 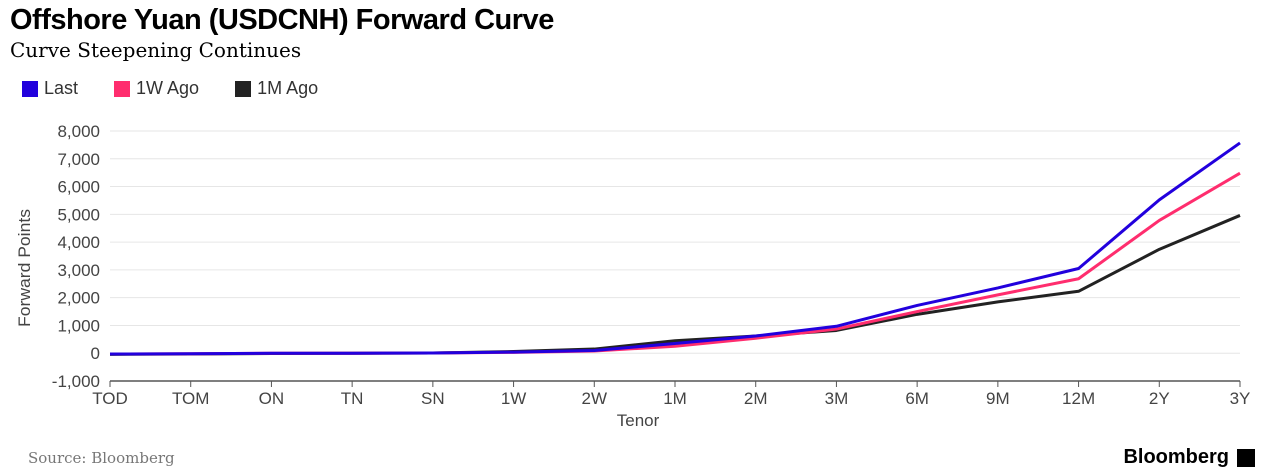 I want to click on x-tick-label: 3Y, so click(x=1240, y=398).